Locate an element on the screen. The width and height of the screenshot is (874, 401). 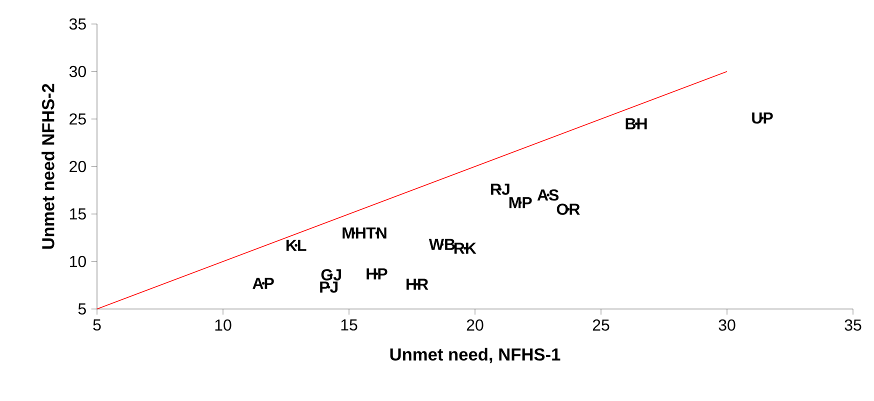
y-axis-title: Unmet need NFHS-2 is located at coordinates (48, 166).